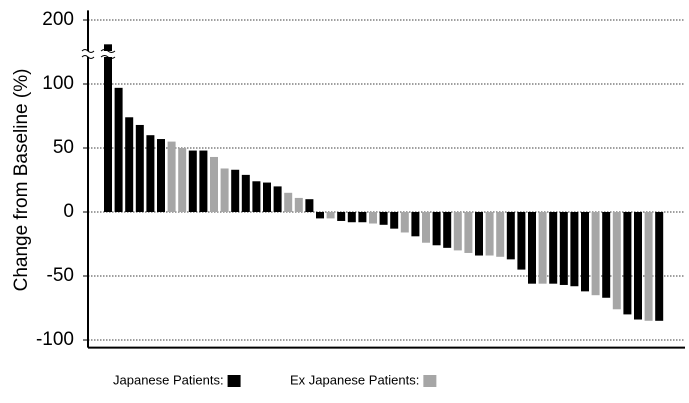 The width and height of the screenshot is (689, 403). Describe the element at coordinates (55, 339) in the screenshot. I see `y-tick-label: -100` at that location.